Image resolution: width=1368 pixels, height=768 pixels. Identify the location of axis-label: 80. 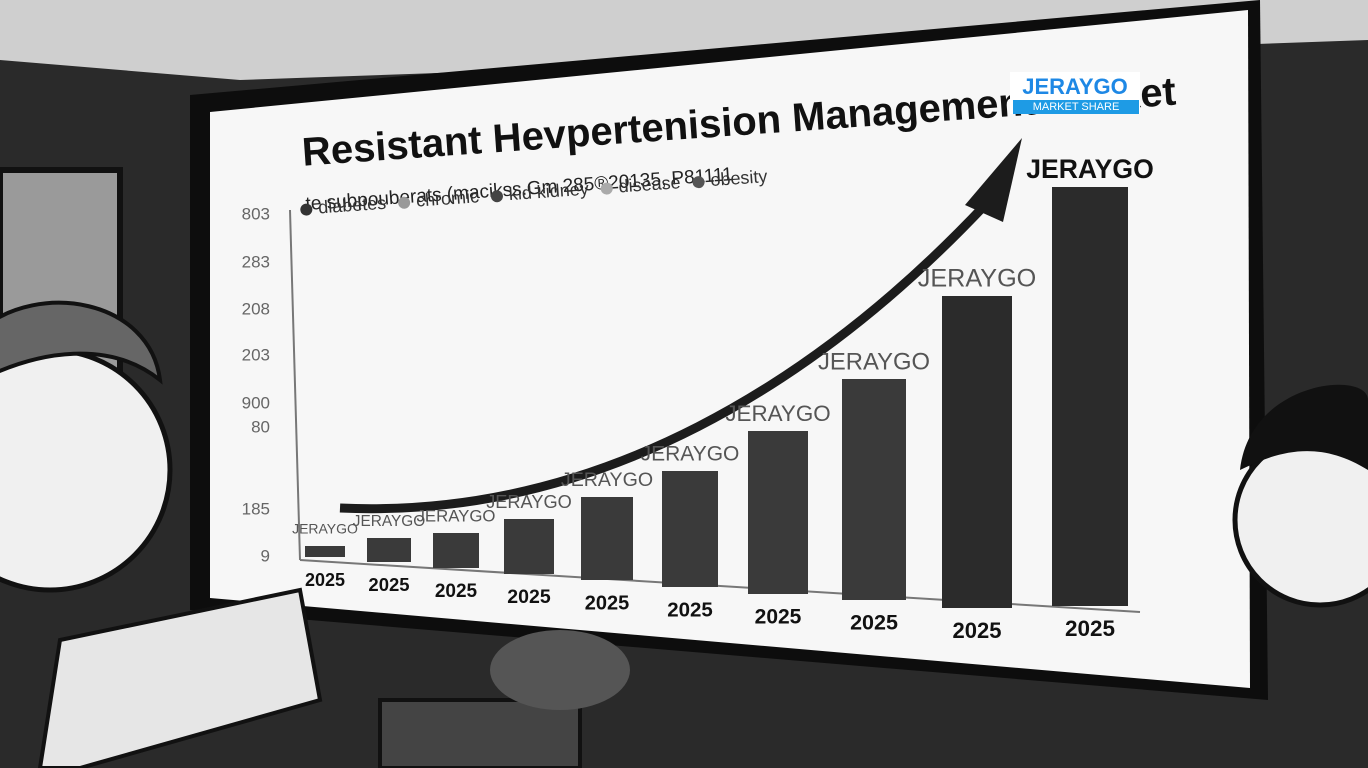
(260, 426).